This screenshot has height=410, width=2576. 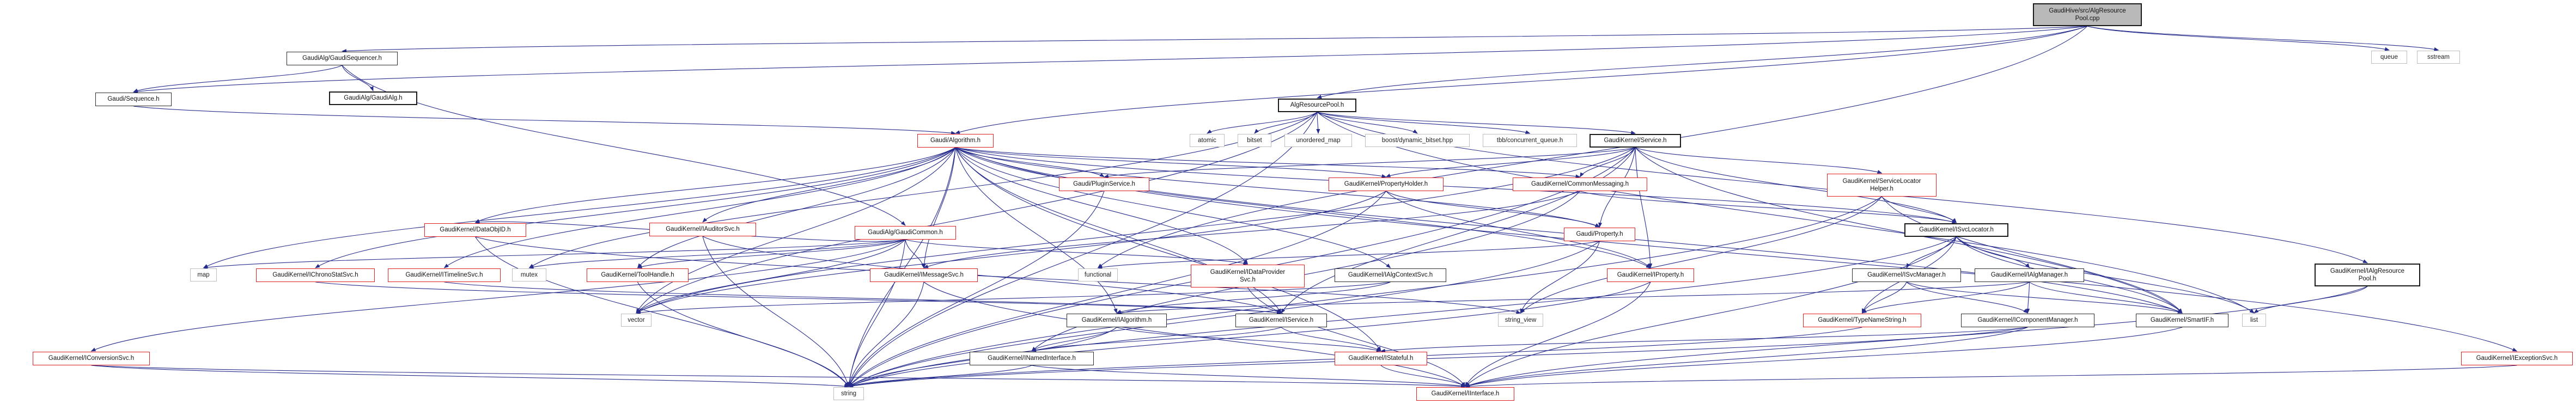 What do you see at coordinates (1907, 275) in the screenshot?
I see `graph-node-isvcmgr: GaudiKernel/ISvcManager.h` at bounding box center [1907, 275].